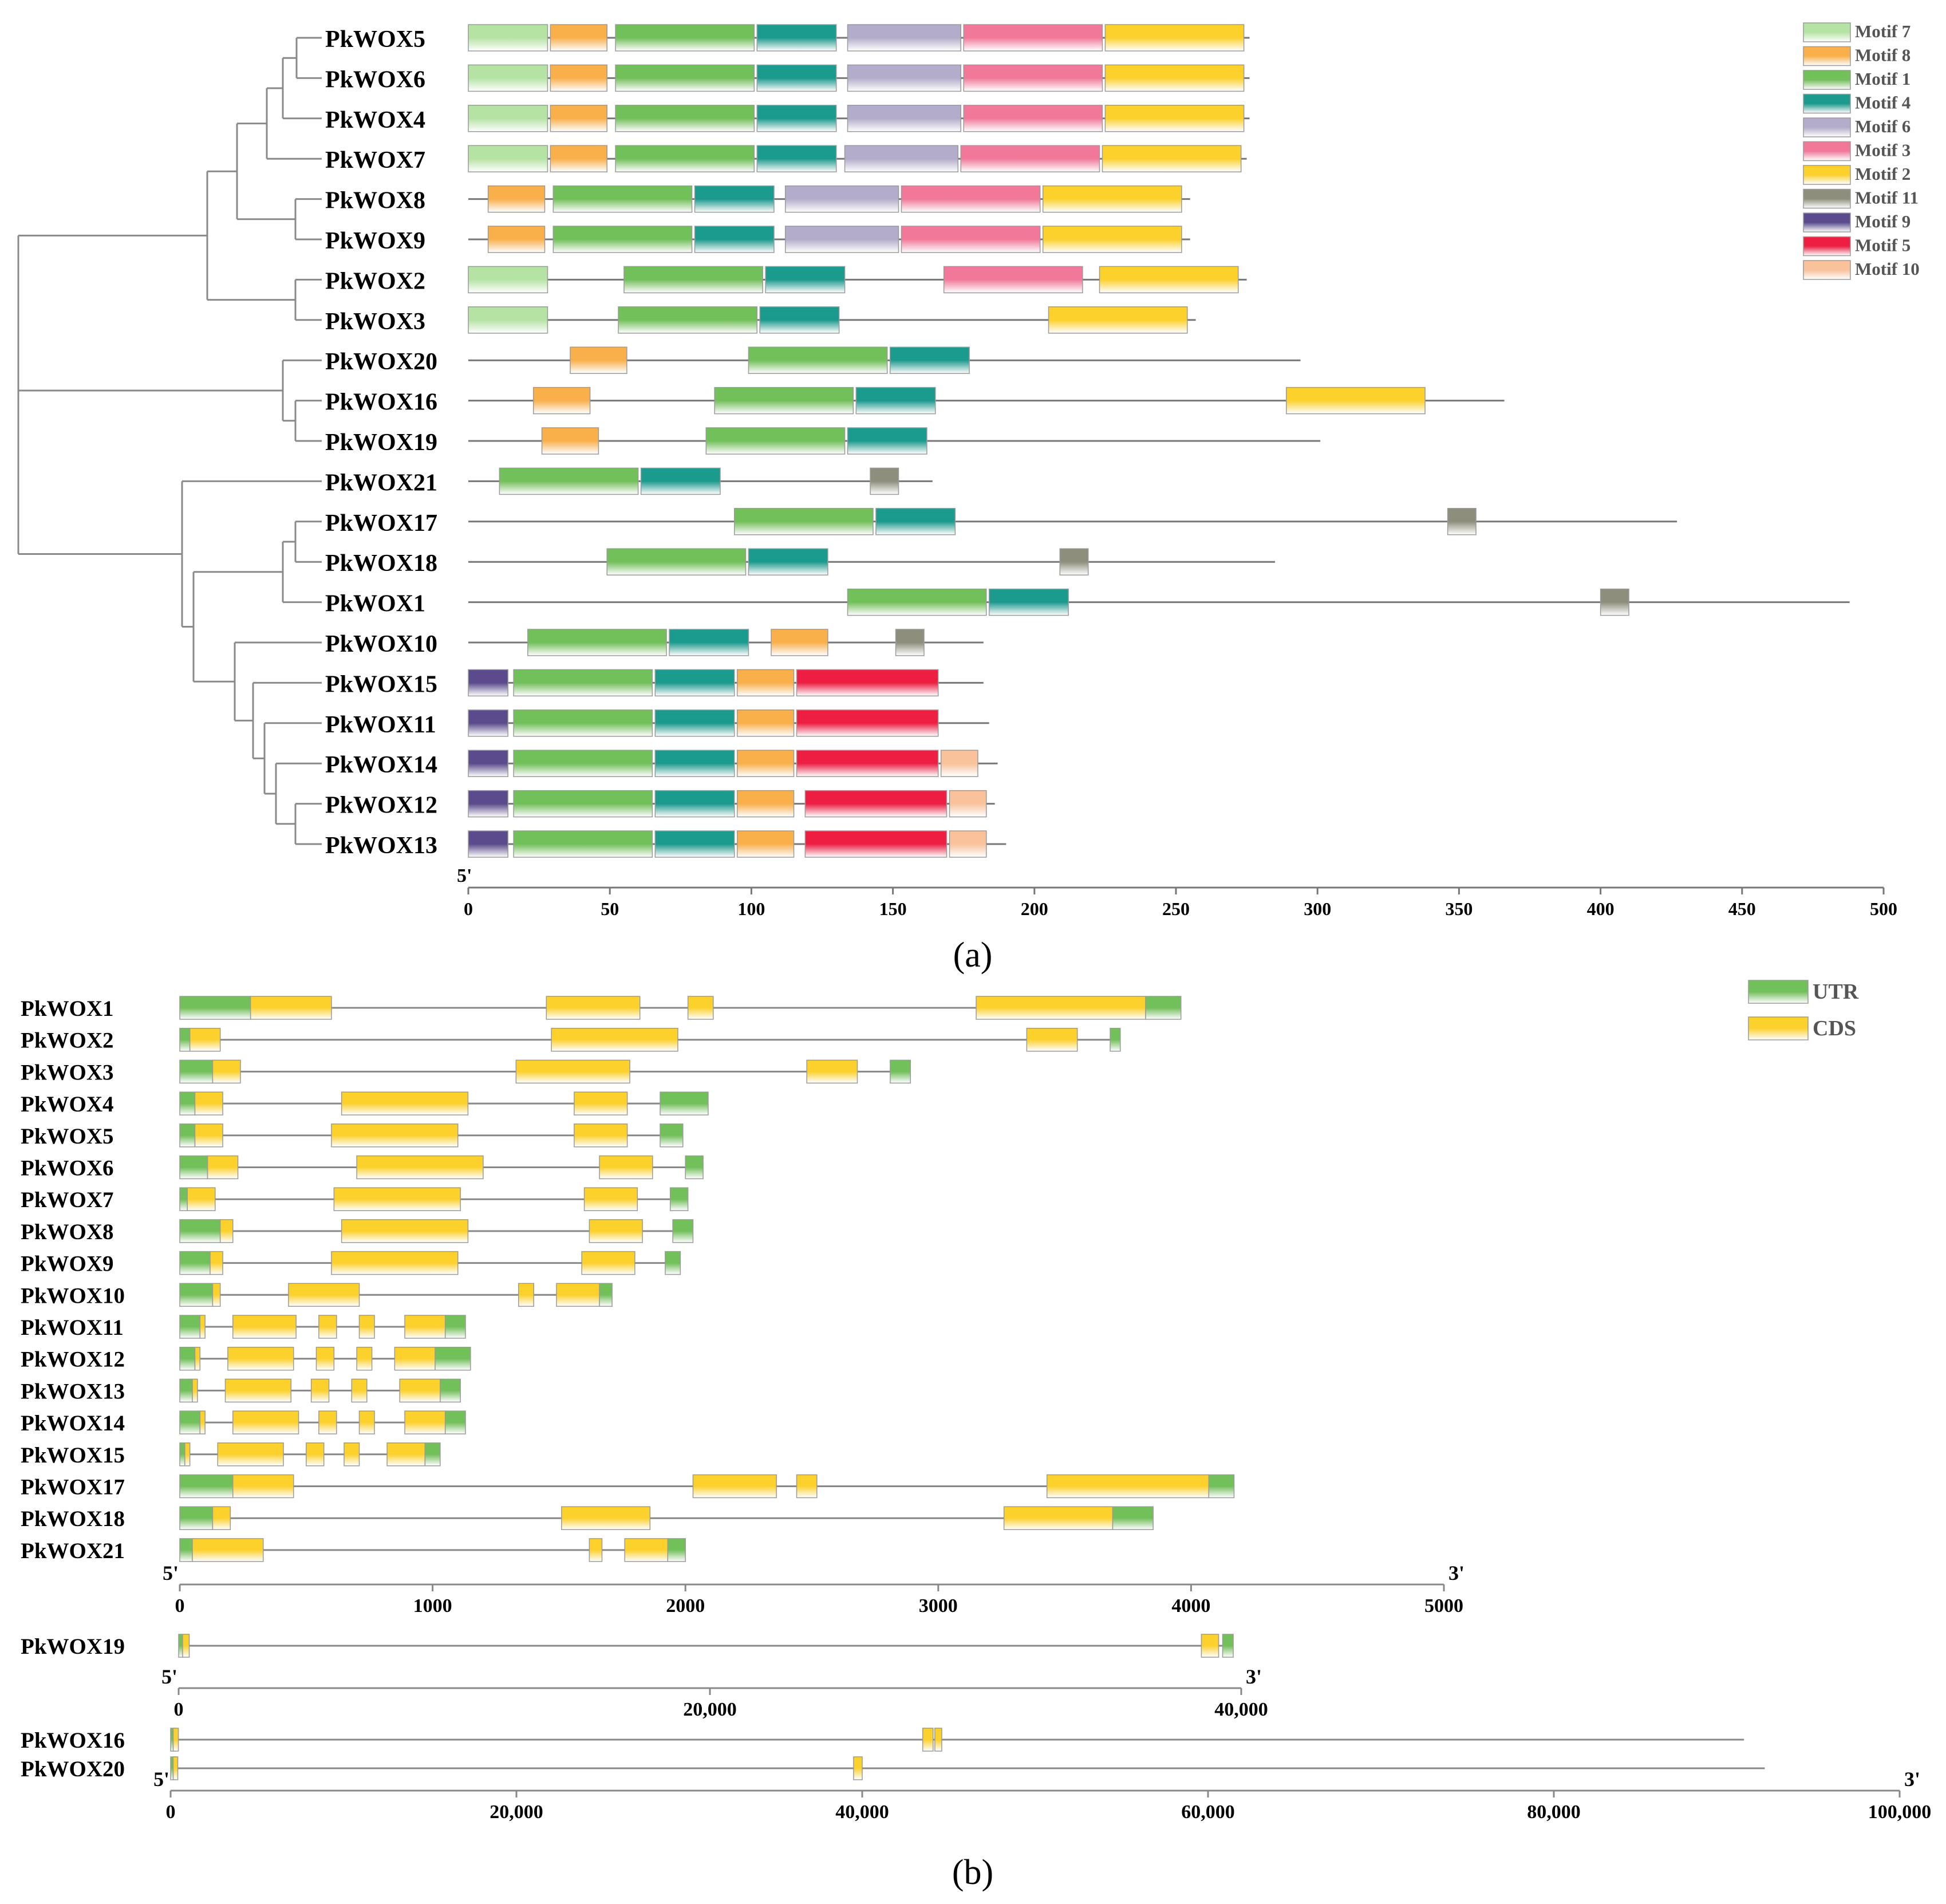 The width and height of the screenshot is (1946, 1904). I want to click on gene-row-pkwox12: PkWOX12, so click(660, 804).